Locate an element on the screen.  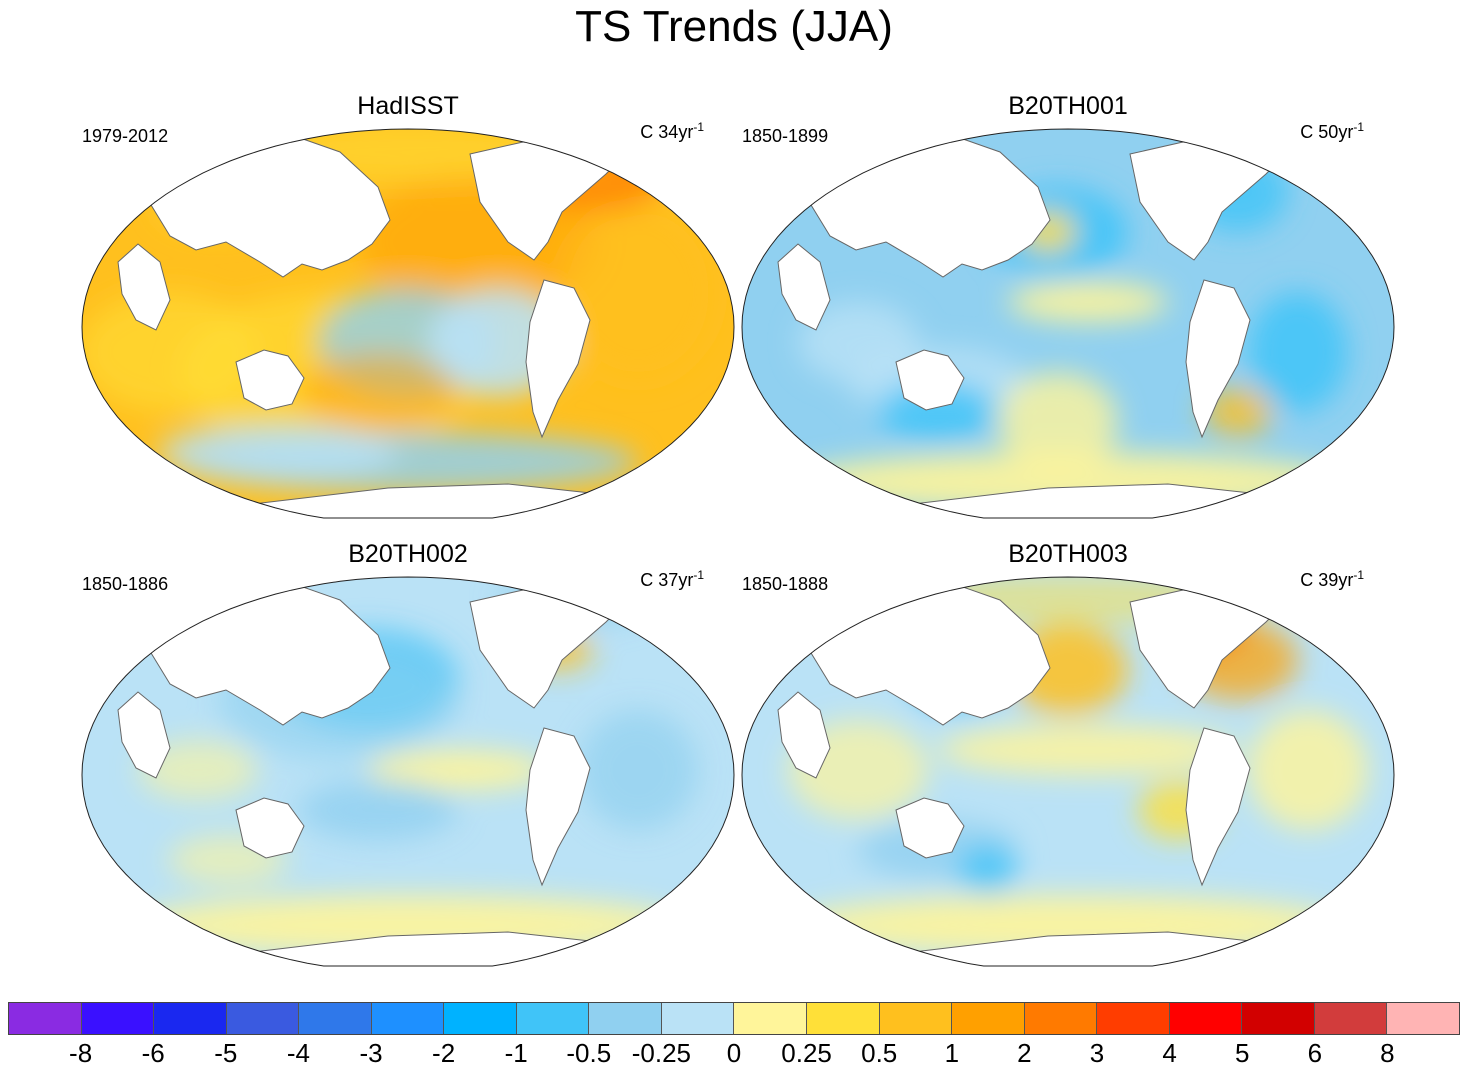
colorbar-tick-label: -2 is located at coordinates (444, 1053).